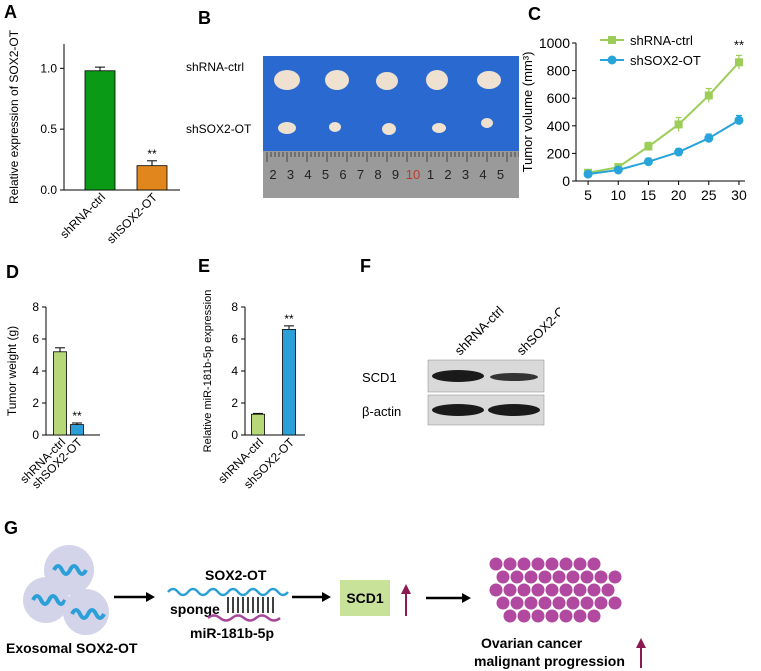  What do you see at coordinates (663, 147) in the screenshot?
I see `series-line` at bounding box center [663, 147].